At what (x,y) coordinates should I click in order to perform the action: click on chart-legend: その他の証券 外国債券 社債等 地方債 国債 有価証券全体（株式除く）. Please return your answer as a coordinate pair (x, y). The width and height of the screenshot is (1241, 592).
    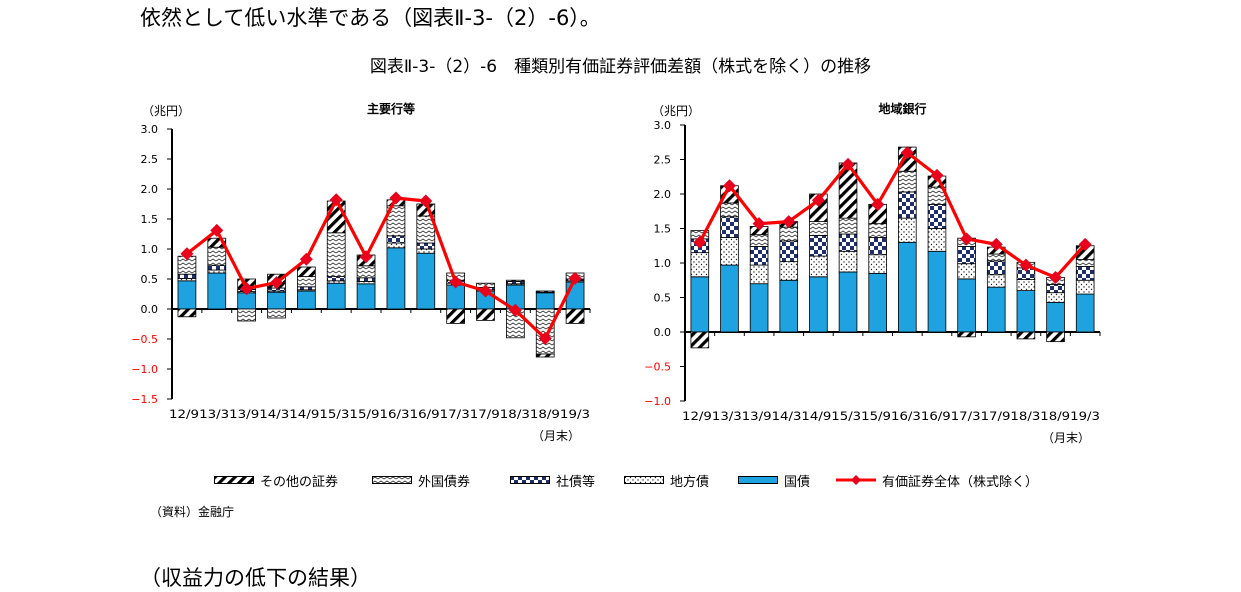
    Looking at the image, I should click on (634, 480).